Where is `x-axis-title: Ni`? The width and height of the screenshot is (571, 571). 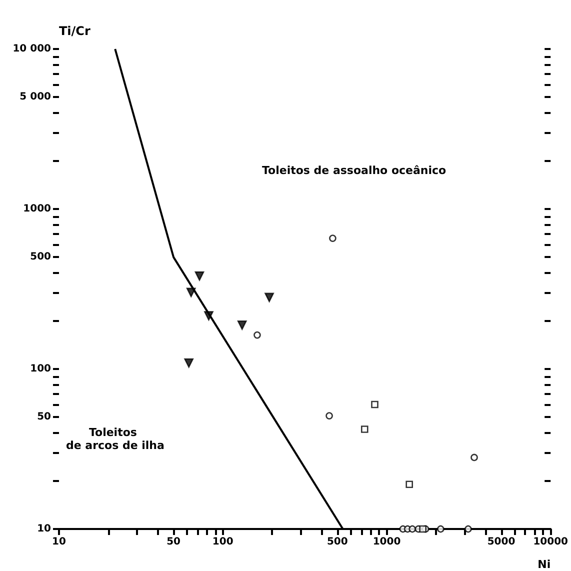 x-axis-title: Ni is located at coordinates (544, 564).